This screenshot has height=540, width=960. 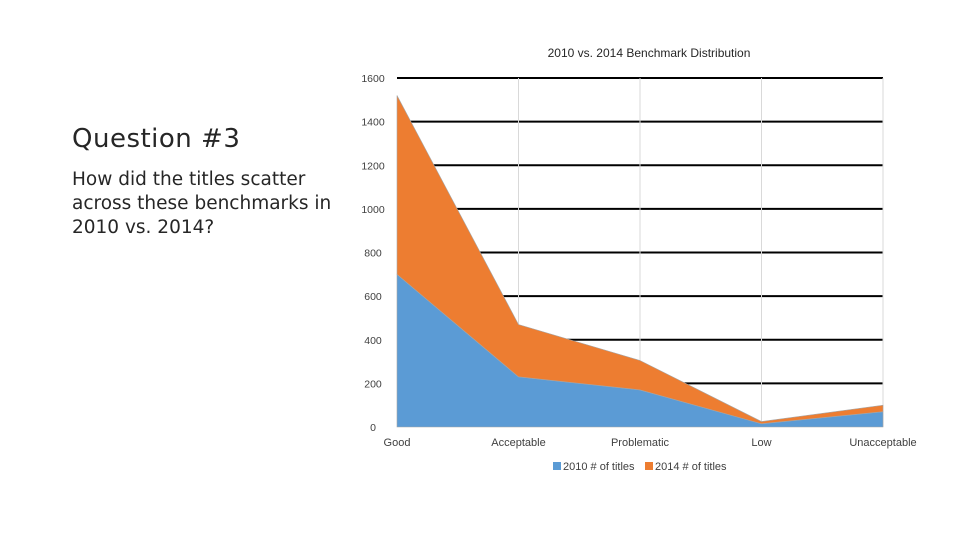 What do you see at coordinates (599, 467) in the screenshot?
I see `legend-label-1: 2010 # of titles` at bounding box center [599, 467].